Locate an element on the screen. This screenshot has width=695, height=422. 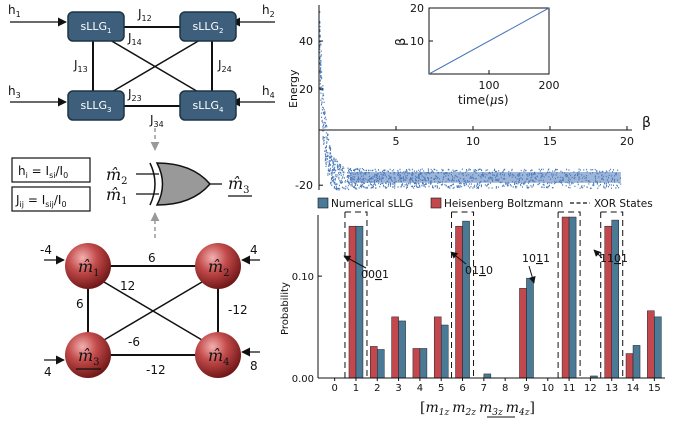
annotation-0110: 0110 is located at coordinates (479, 270).